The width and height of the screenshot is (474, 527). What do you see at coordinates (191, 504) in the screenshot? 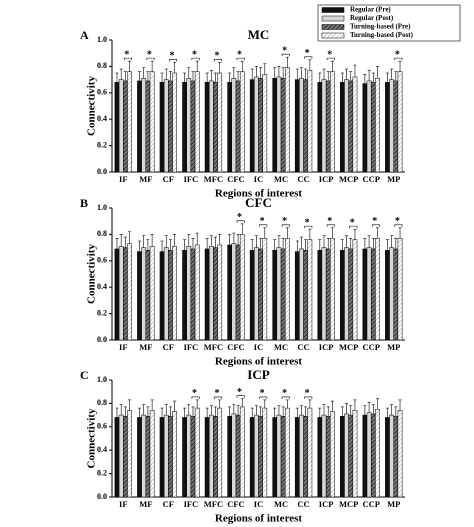
I see `x-tick-label: IFC` at bounding box center [191, 504].